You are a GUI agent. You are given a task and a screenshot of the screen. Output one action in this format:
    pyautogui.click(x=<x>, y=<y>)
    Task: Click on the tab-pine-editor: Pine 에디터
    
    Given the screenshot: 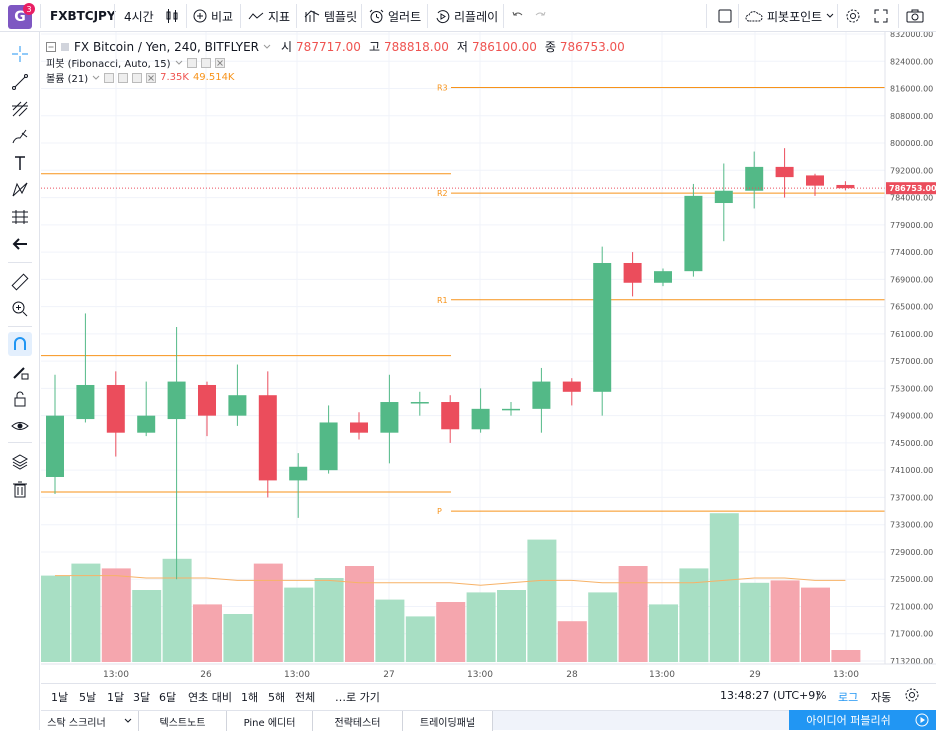 What is the action you would take?
    pyautogui.click(x=270, y=721)
    